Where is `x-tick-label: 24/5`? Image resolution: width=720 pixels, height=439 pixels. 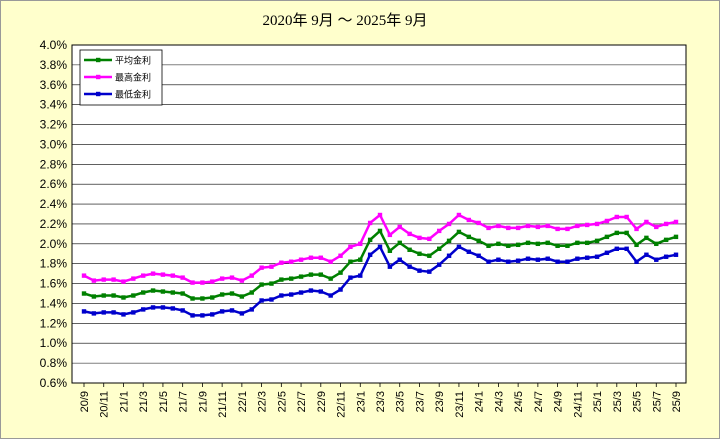
x-tick-label: 24/5 is located at coordinates (519, 401).